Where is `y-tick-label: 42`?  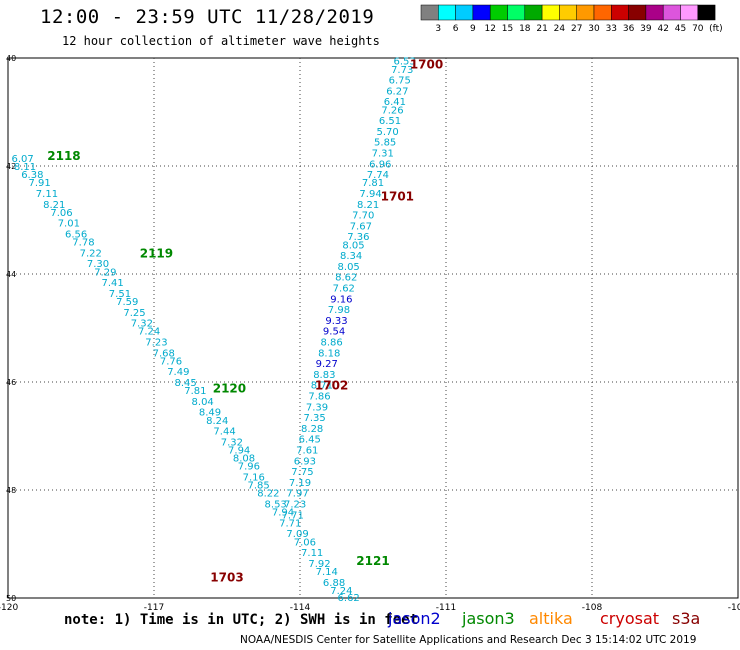
y-tick-label: 42 is located at coordinates (11, 166).